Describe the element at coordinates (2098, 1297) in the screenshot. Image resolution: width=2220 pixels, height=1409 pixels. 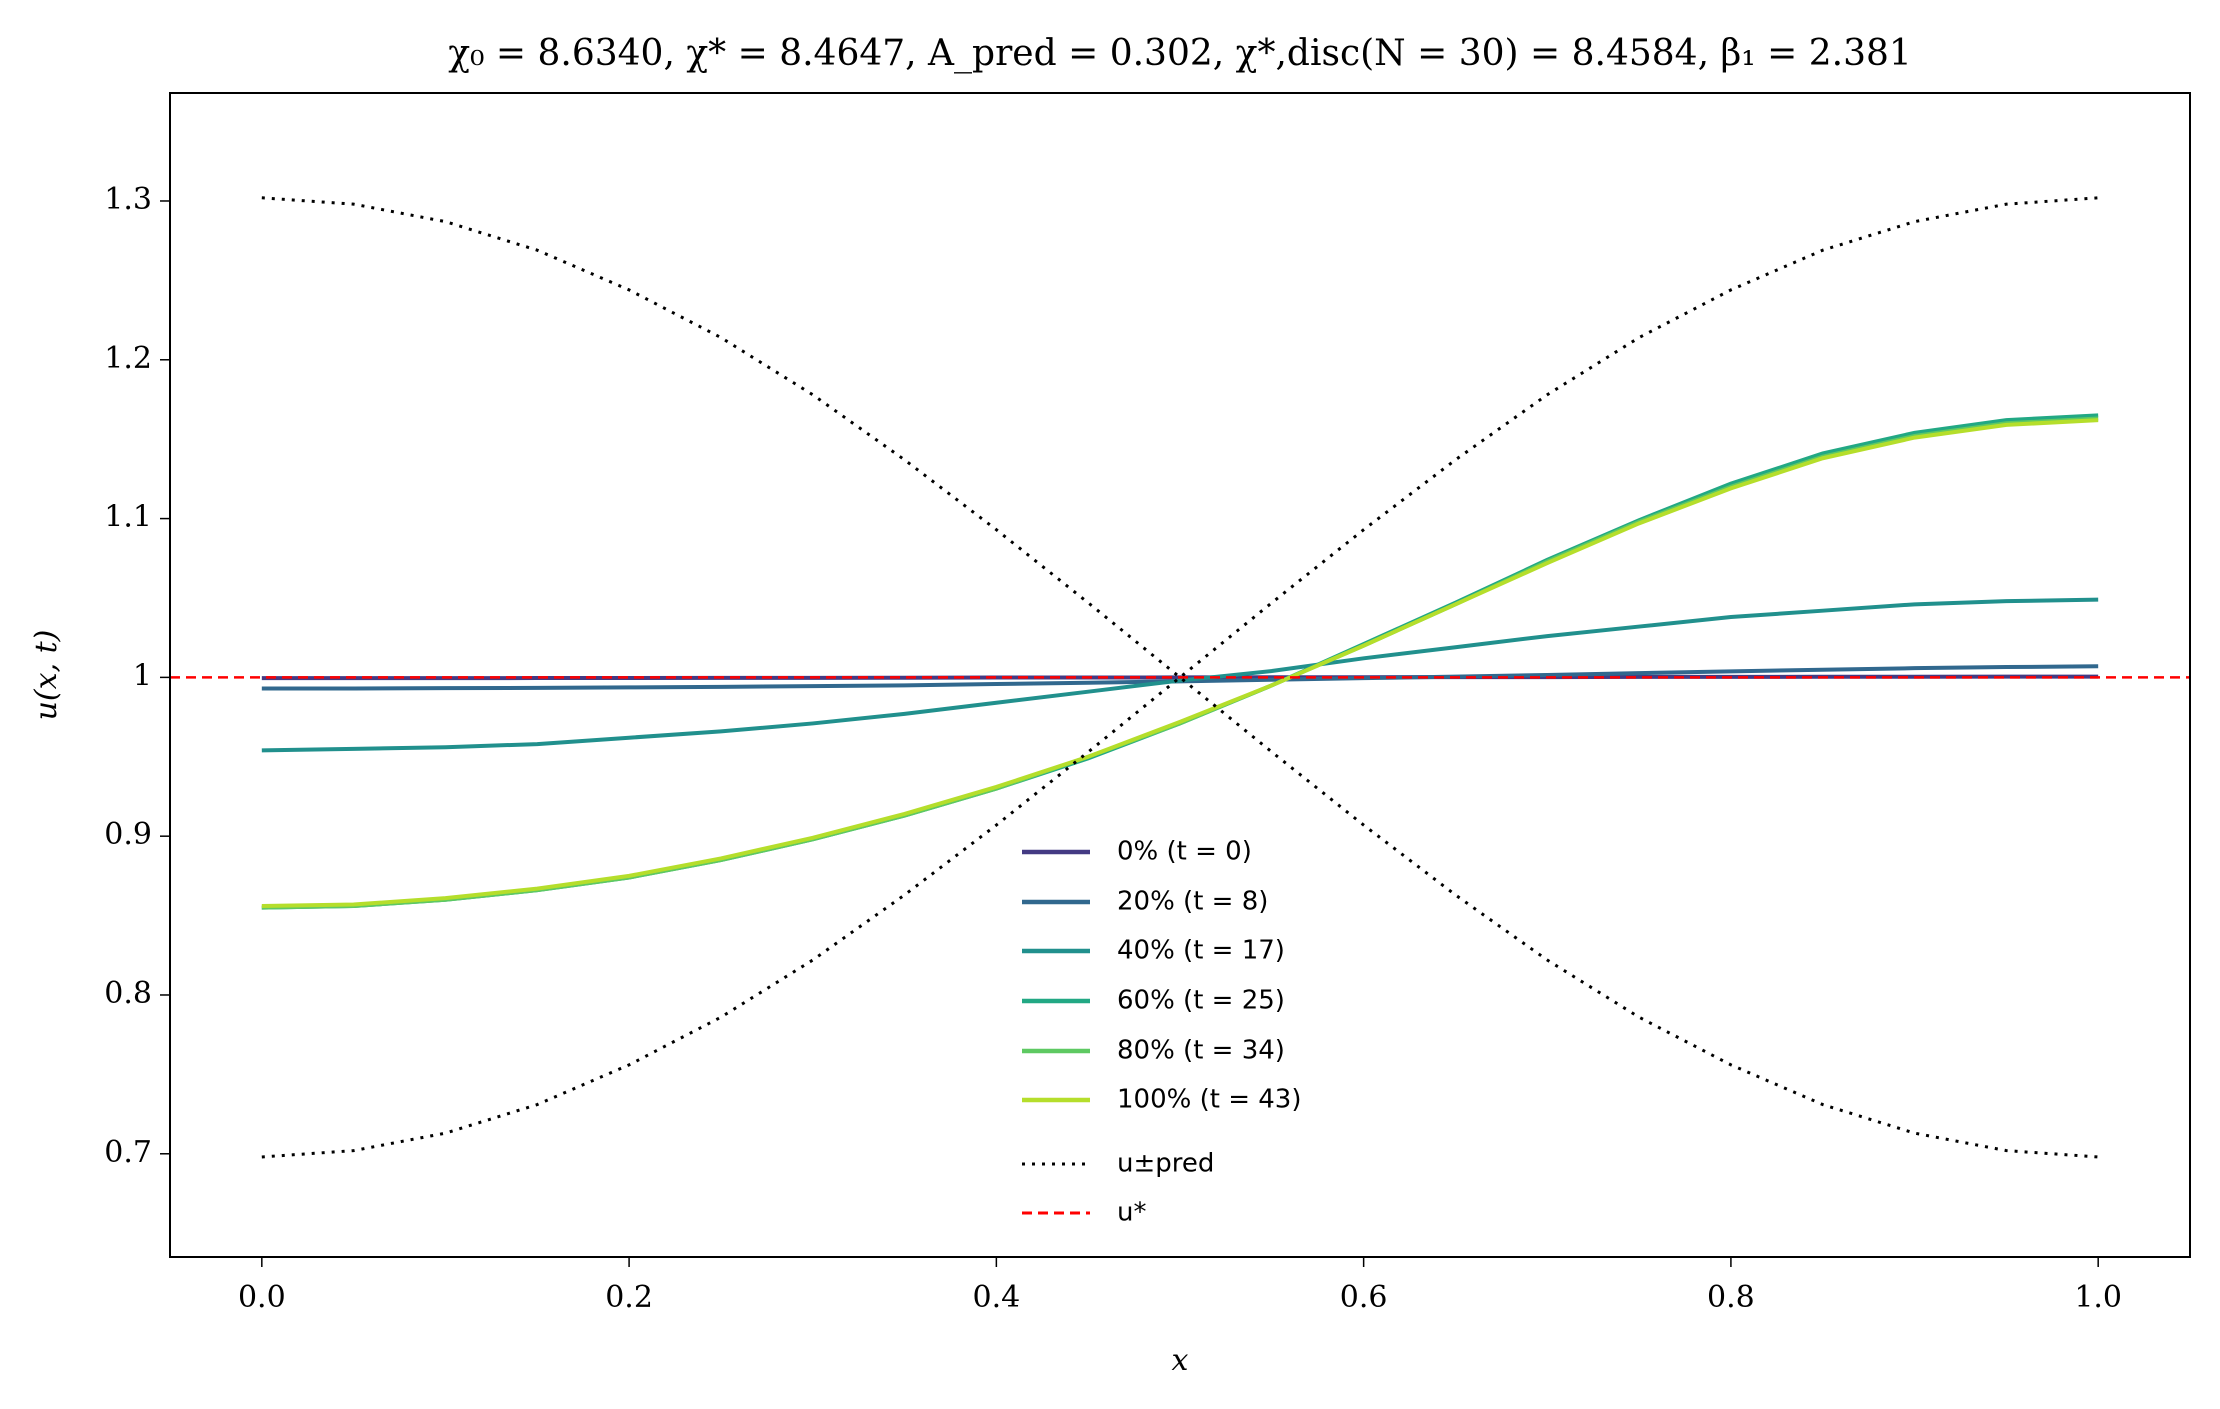
I see `x-tick-label: 1.0` at that location.